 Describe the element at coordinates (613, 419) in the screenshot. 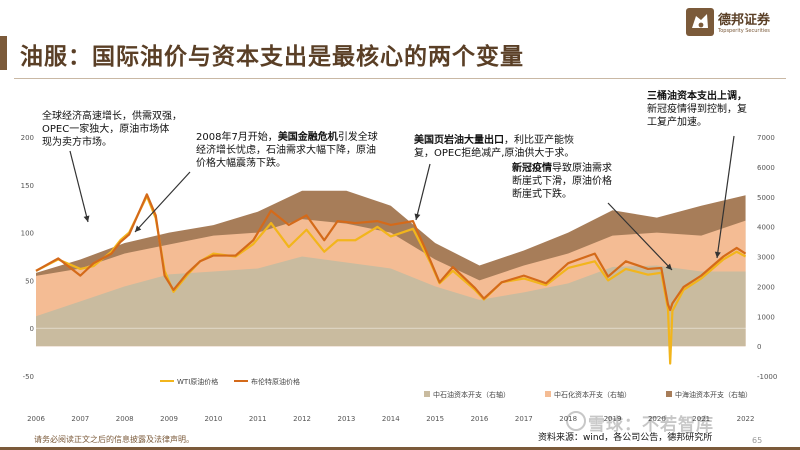

I see `x-axis-tick: 2019` at that location.